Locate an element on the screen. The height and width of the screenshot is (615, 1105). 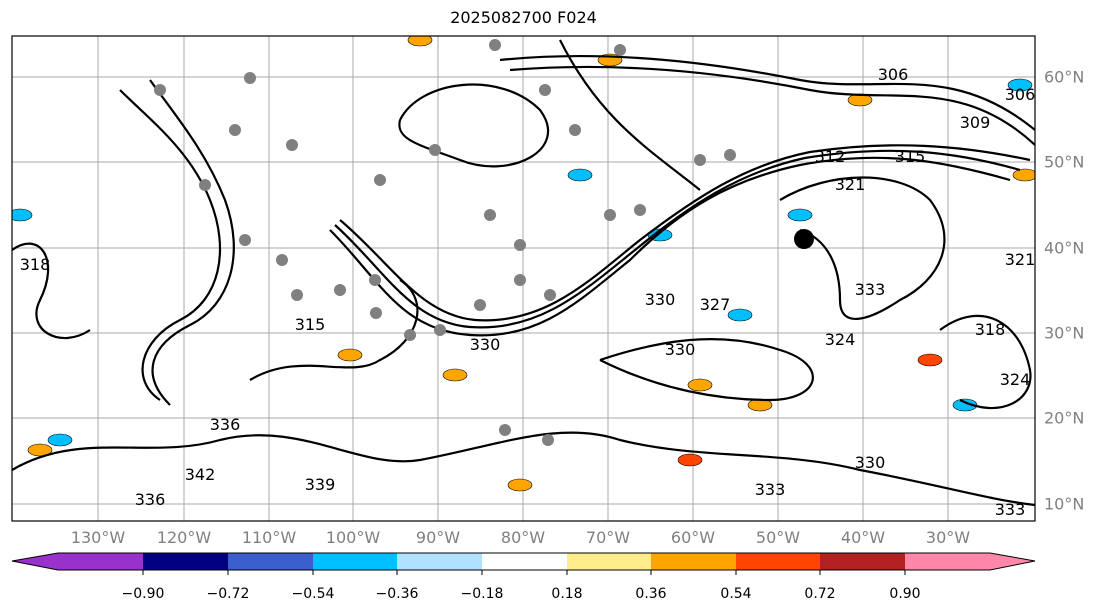
colorbar-tick-label: 0.36 is located at coordinates (651, 594).